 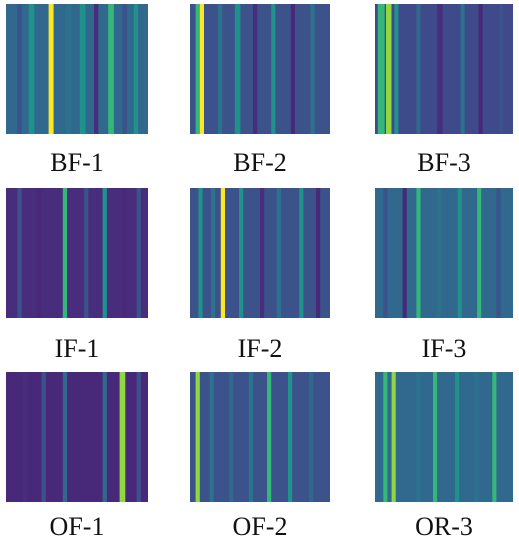 What do you see at coordinates (77, 162) in the screenshot?
I see `panel-label: BF-1` at bounding box center [77, 162].